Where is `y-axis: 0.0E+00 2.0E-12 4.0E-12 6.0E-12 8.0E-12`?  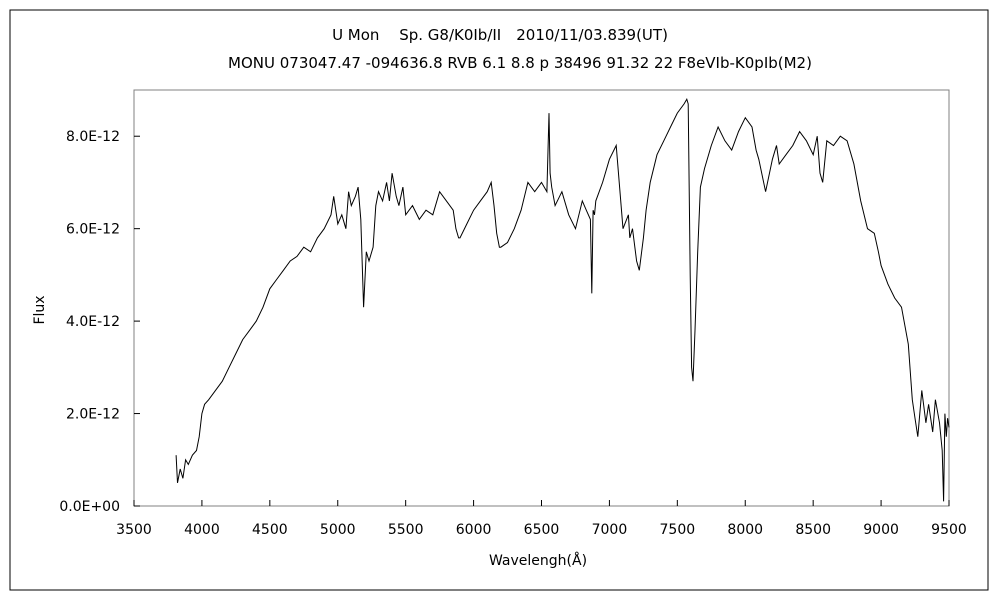
y-axis: 0.0E+00 2.0E-12 4.0E-12 6.0E-12 8.0E-12 is located at coordinates (99, 322).